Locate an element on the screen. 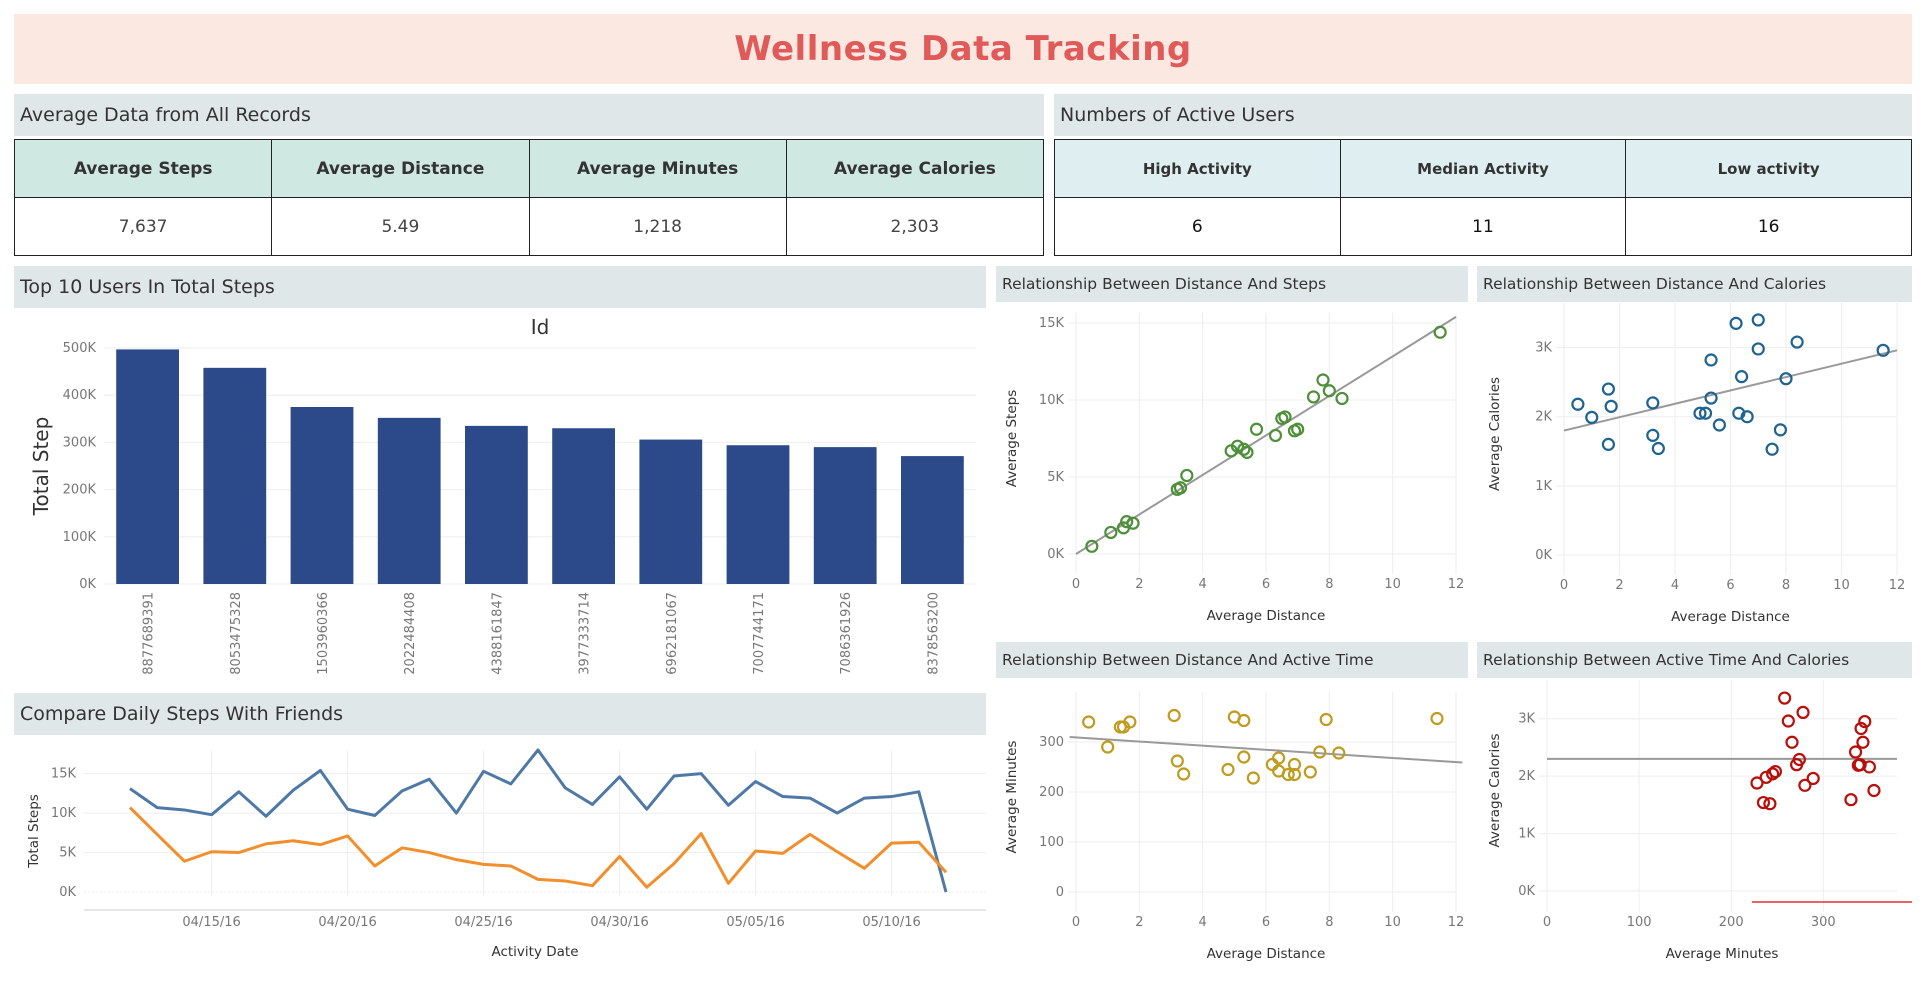 The image size is (1924, 983). x-tick-label: 05/10/16 is located at coordinates (891, 922).